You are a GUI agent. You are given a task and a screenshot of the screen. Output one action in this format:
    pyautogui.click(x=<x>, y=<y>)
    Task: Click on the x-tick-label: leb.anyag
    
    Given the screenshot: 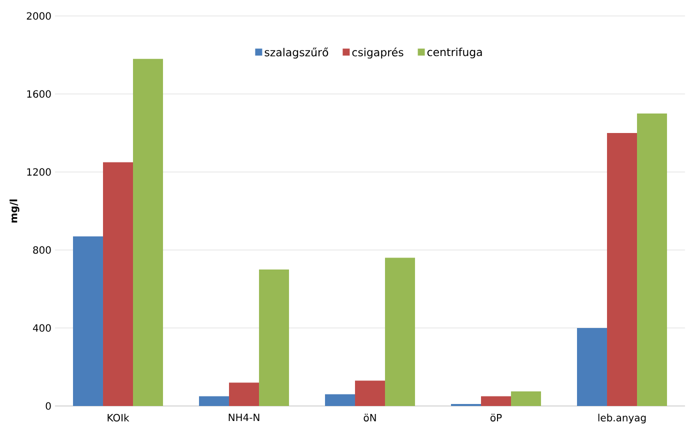 What is the action you would take?
    pyautogui.click(x=622, y=419)
    